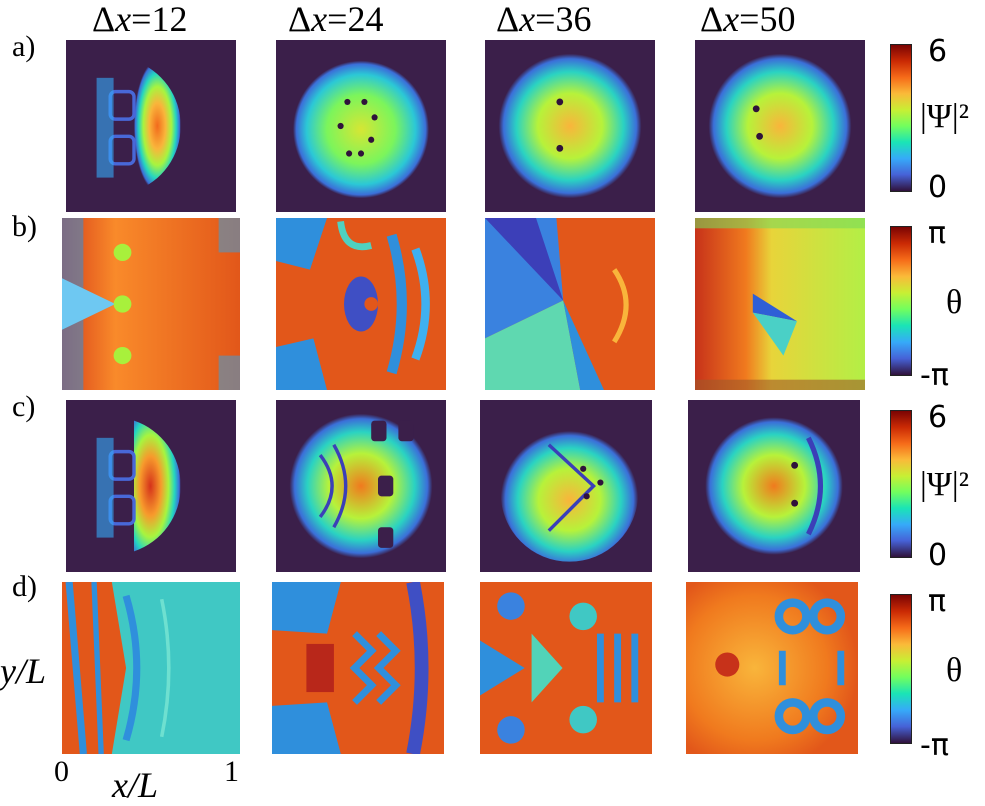  What do you see at coordinates (151, 668) in the screenshot?
I see `panel-d1` at bounding box center [151, 668].